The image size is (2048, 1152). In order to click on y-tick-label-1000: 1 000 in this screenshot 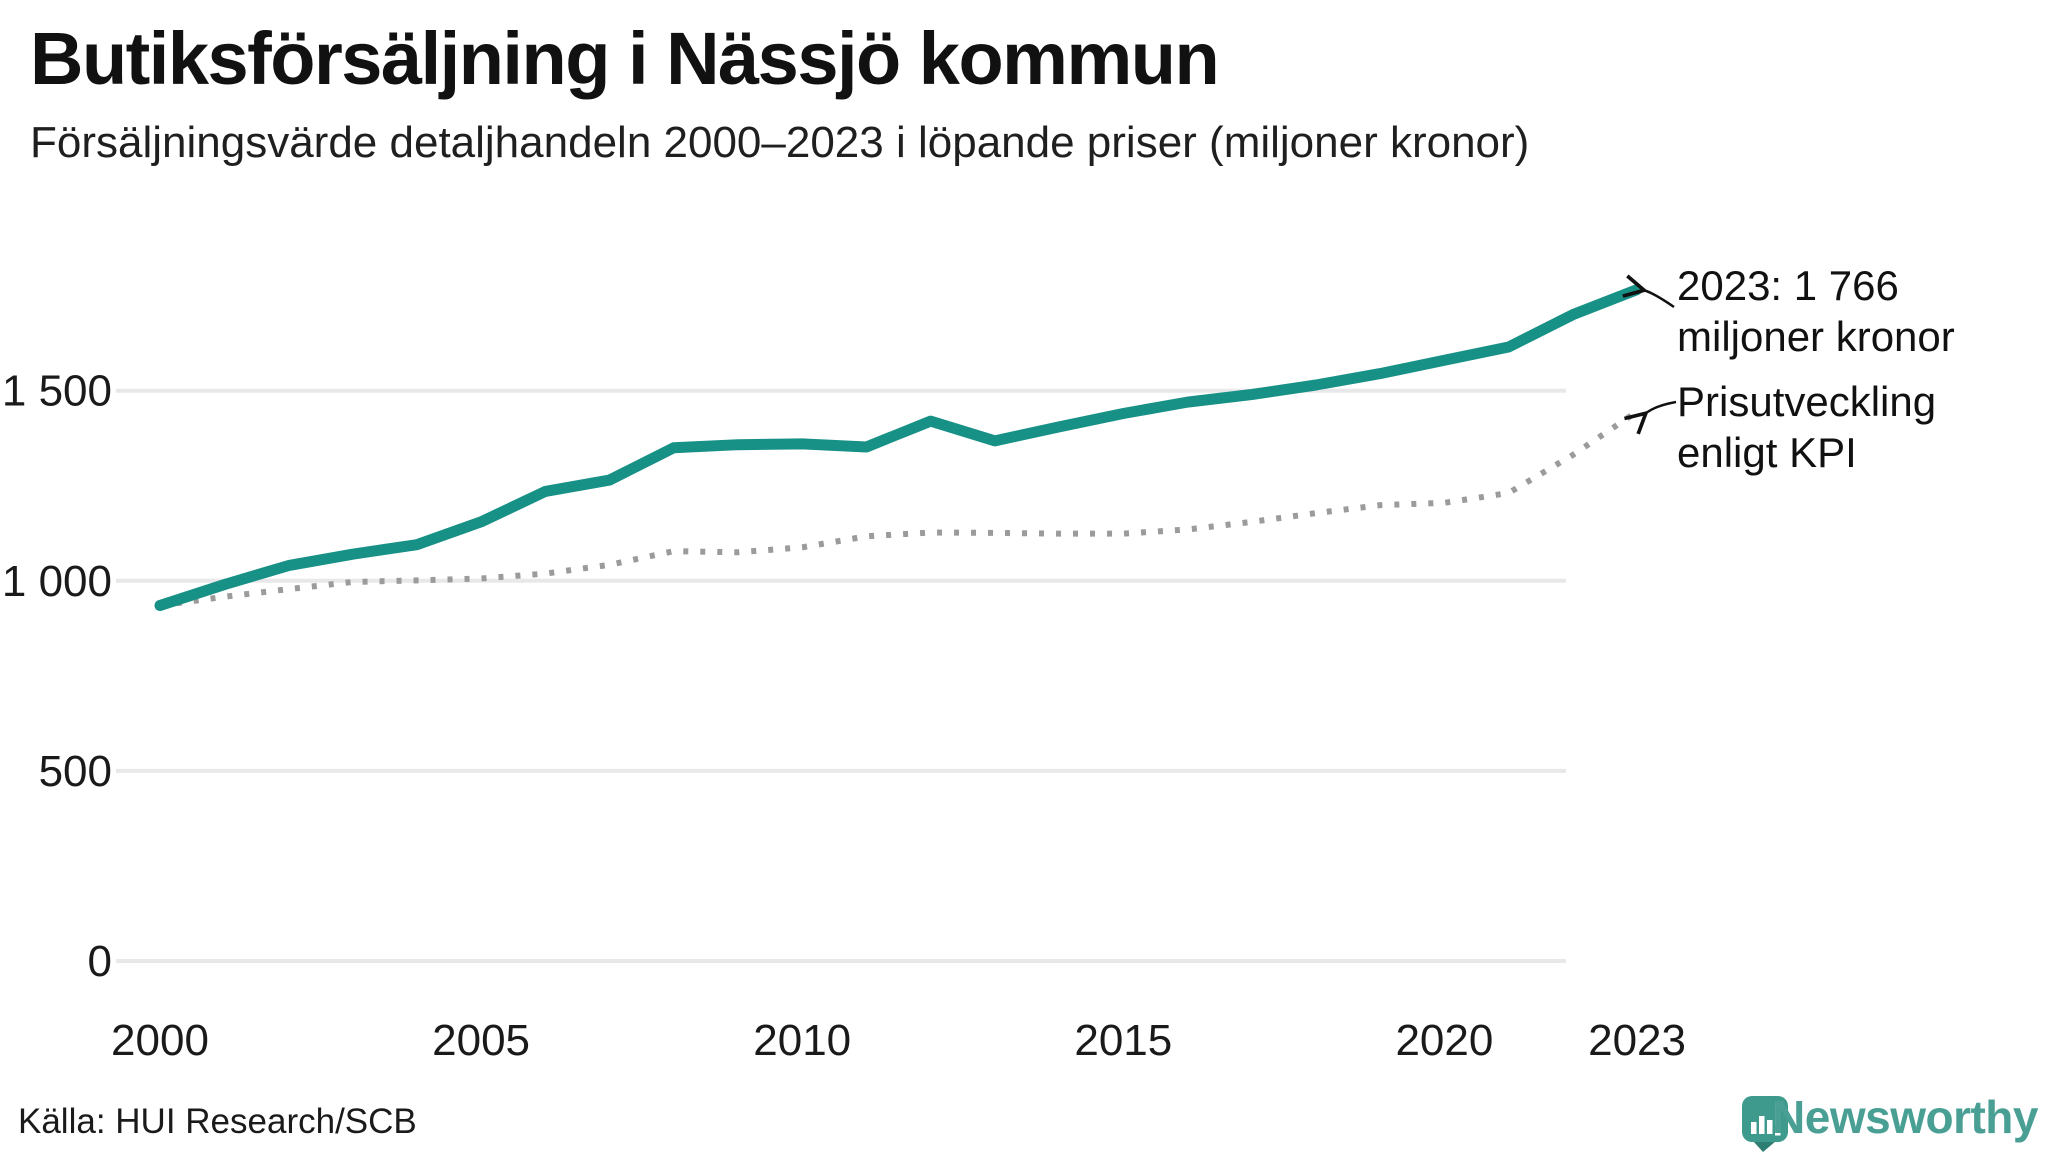, I will do `click(57, 581)`.